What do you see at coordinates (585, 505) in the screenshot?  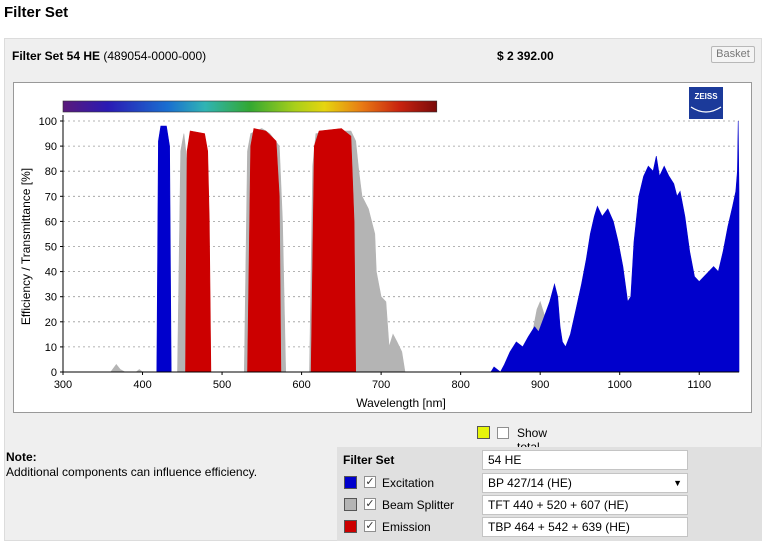 I see `beam-splitter-field: TFT 440 + 520 + 607 (HE)` at bounding box center [585, 505].